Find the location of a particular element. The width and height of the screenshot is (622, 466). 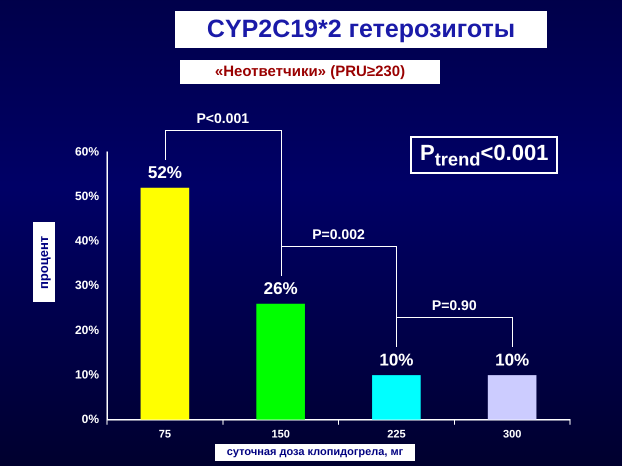

y-tick-label: 60% is located at coordinates (87, 151).